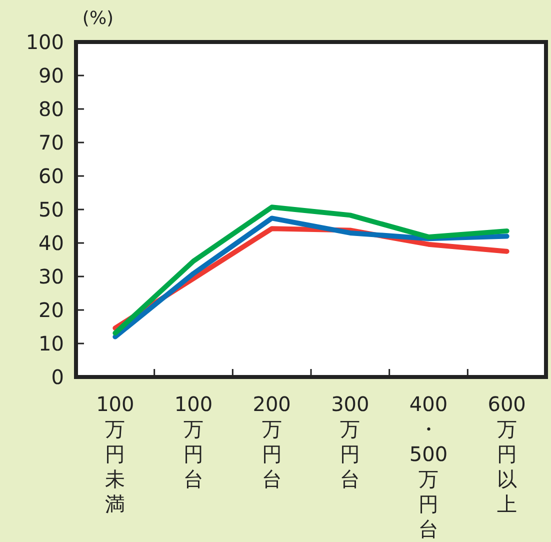 The image size is (551, 542). I want to click on x-tick-label: 400・500万円台, so click(428, 466).